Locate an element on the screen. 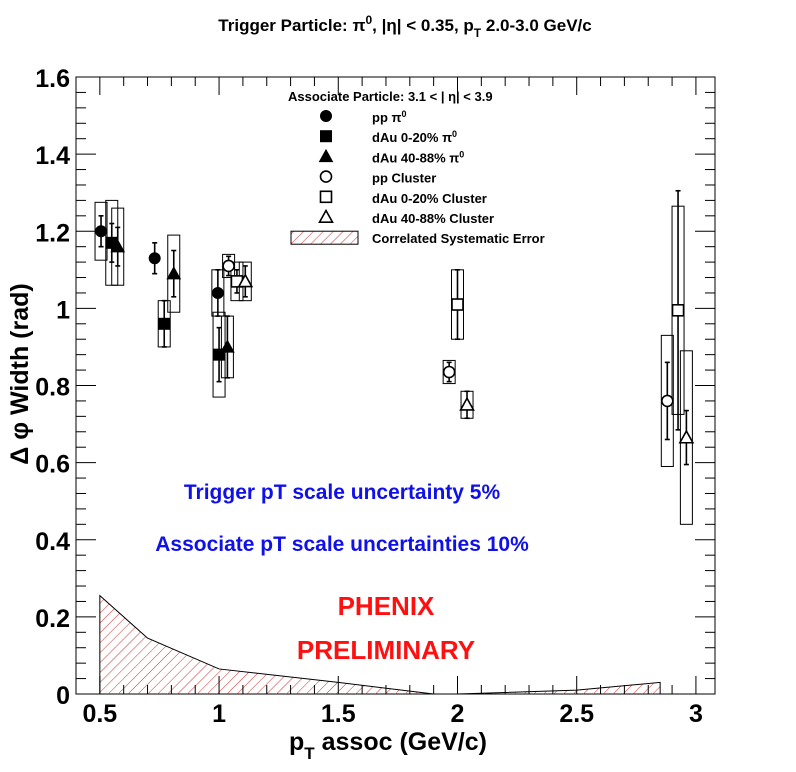 This screenshot has width=796, height=772. y-tick-label: 1.6 is located at coordinates (52, 79).